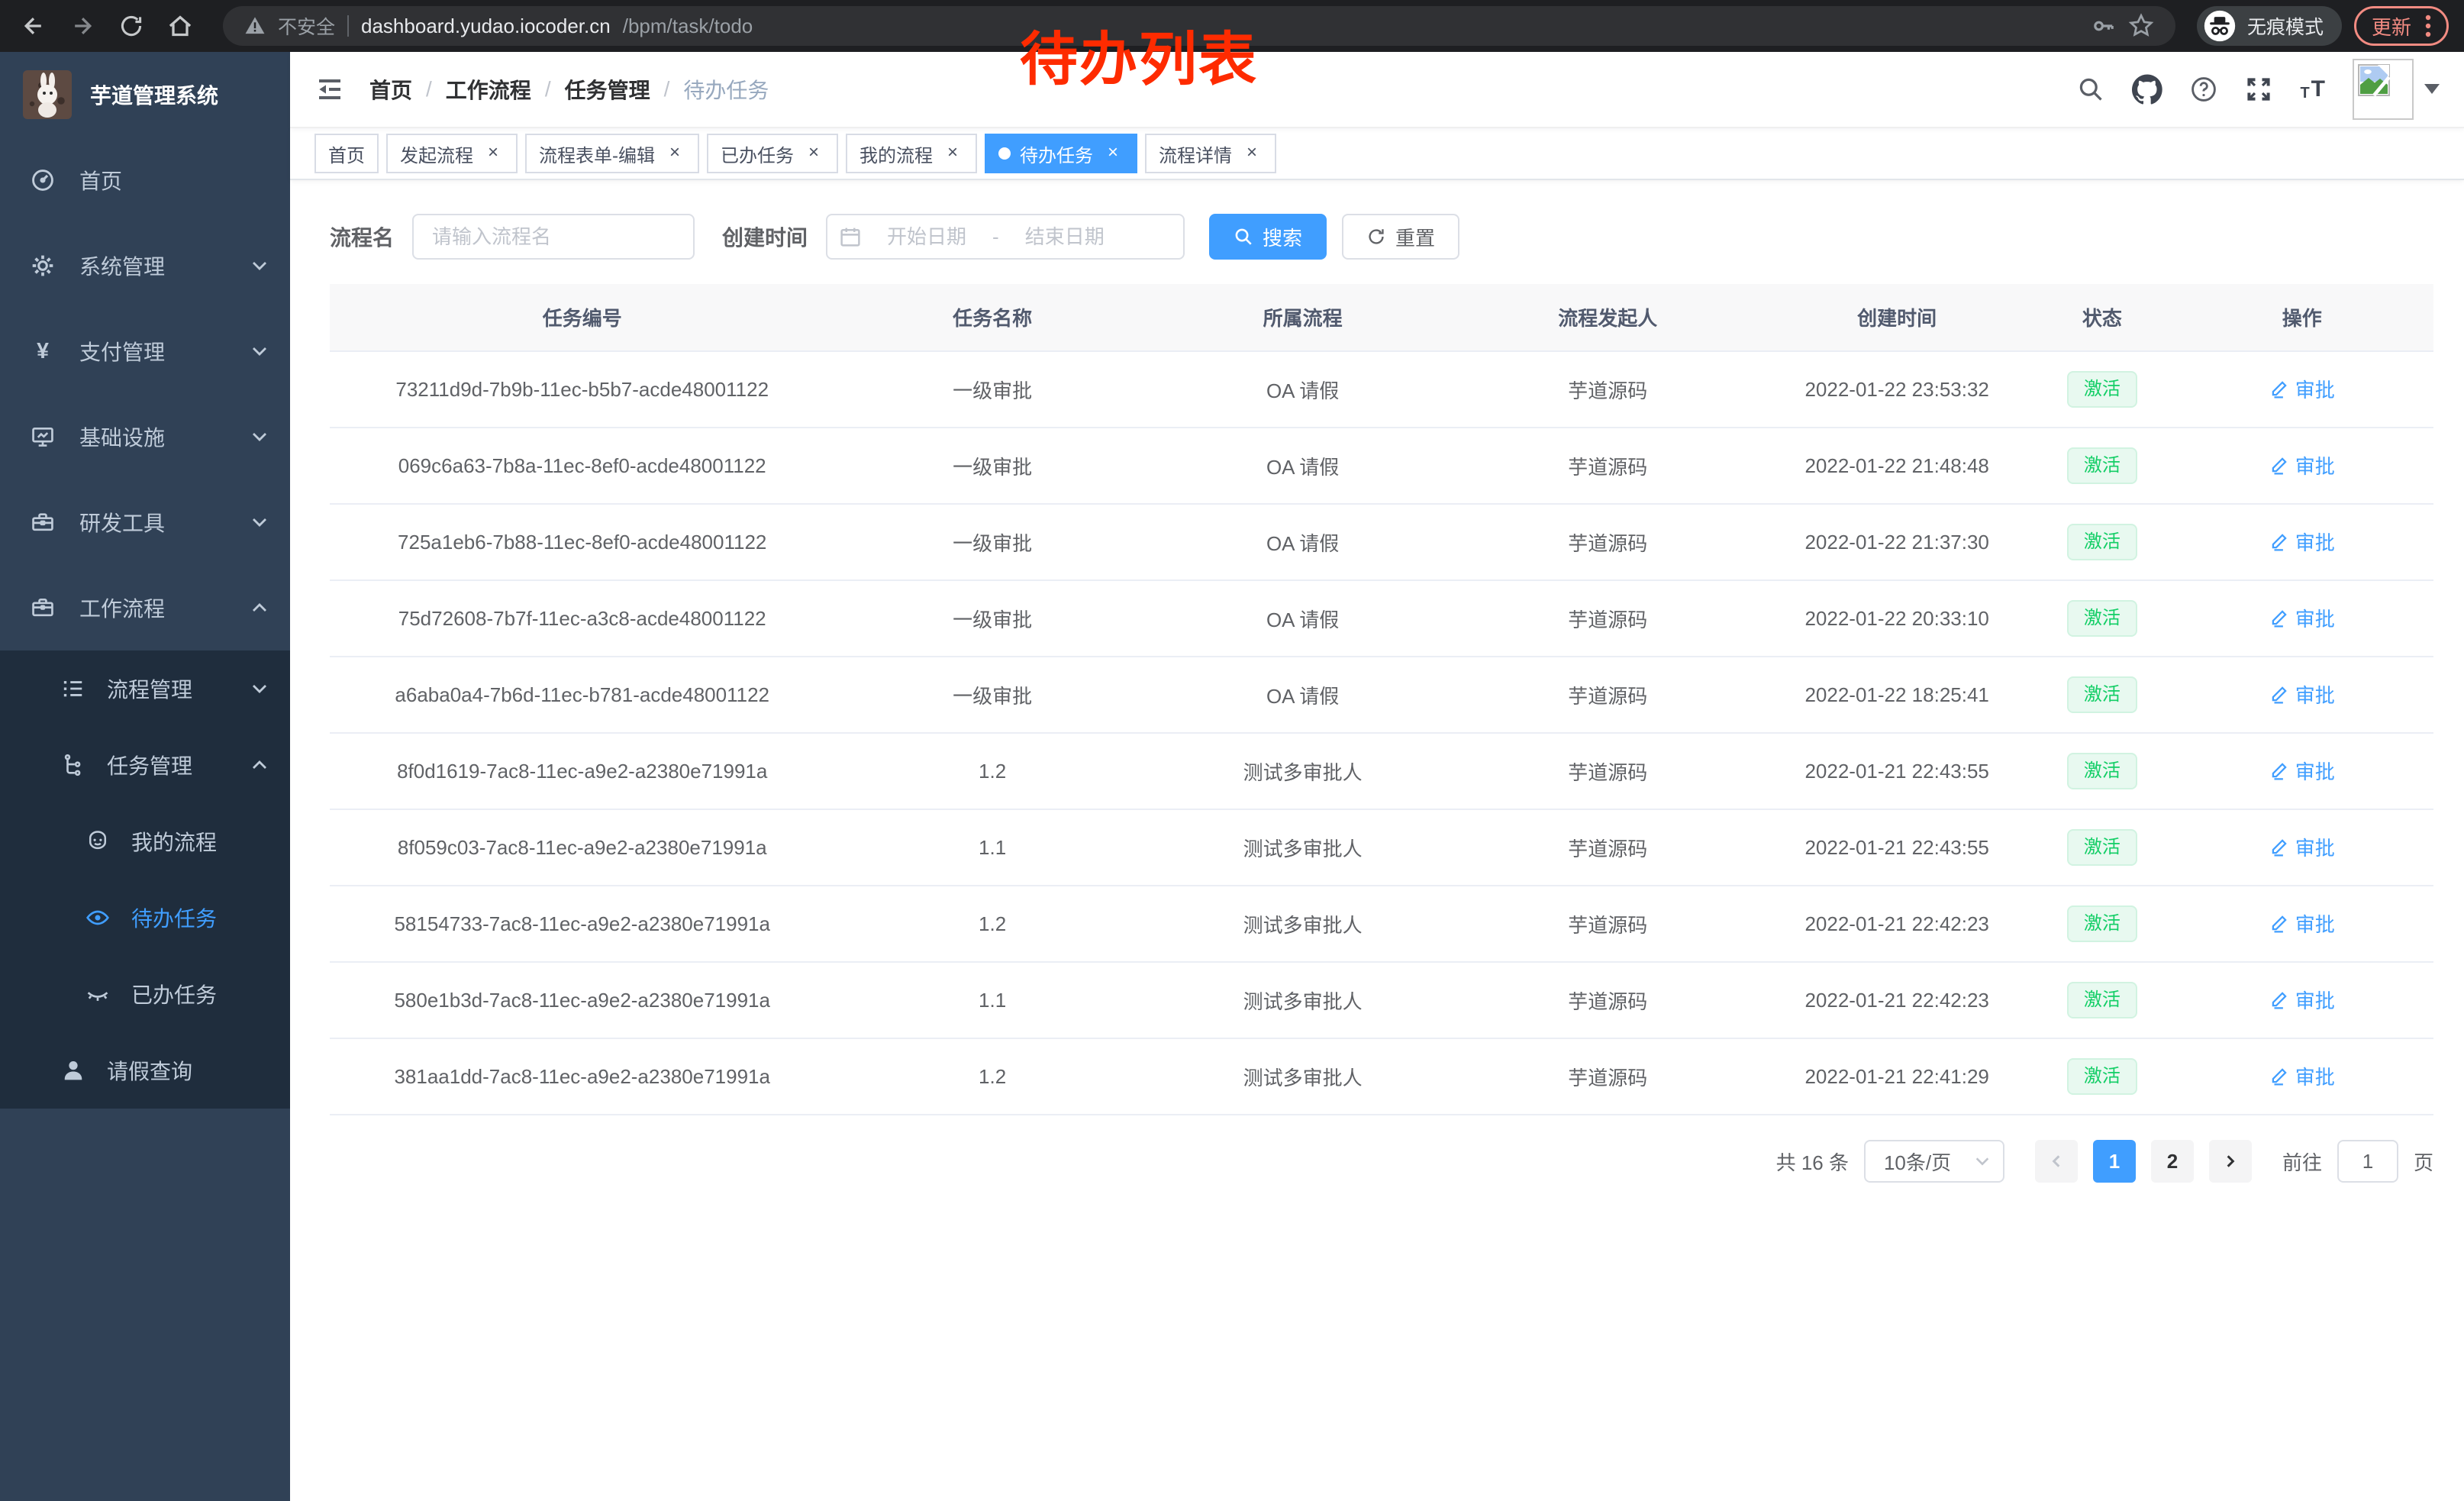 Image resolution: width=2464 pixels, height=1501 pixels. I want to click on browser-back-button, so click(33, 26).